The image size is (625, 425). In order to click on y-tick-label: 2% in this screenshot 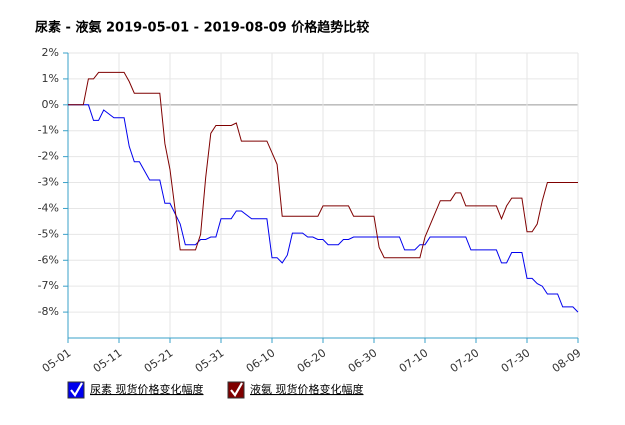, I will do `click(50, 52)`.